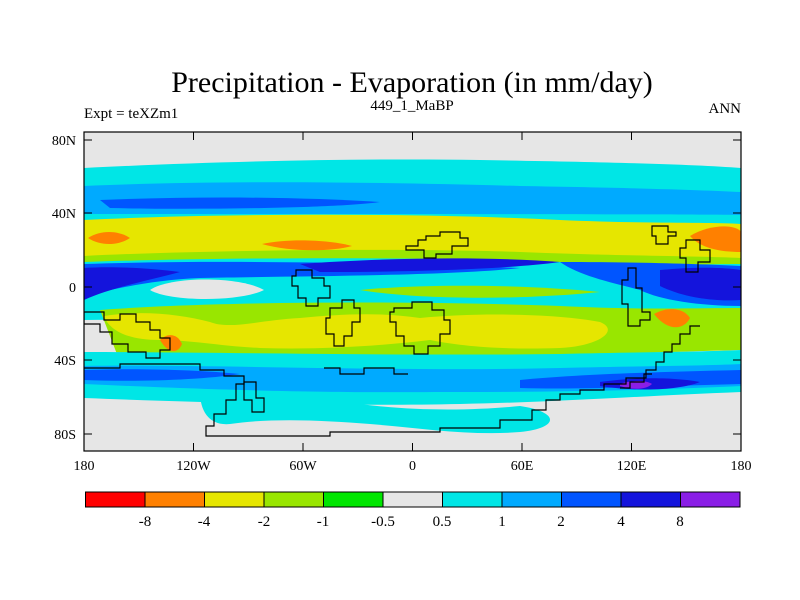 The height and width of the screenshot is (600, 800). What do you see at coordinates (680, 522) in the screenshot?
I see `colorbar-label: 8` at bounding box center [680, 522].